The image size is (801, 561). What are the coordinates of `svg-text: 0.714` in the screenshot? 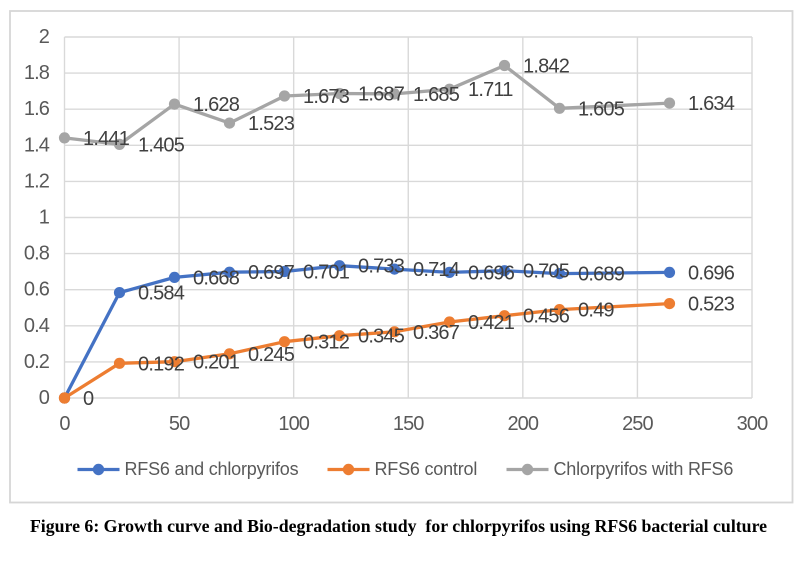 It's located at (436, 270).